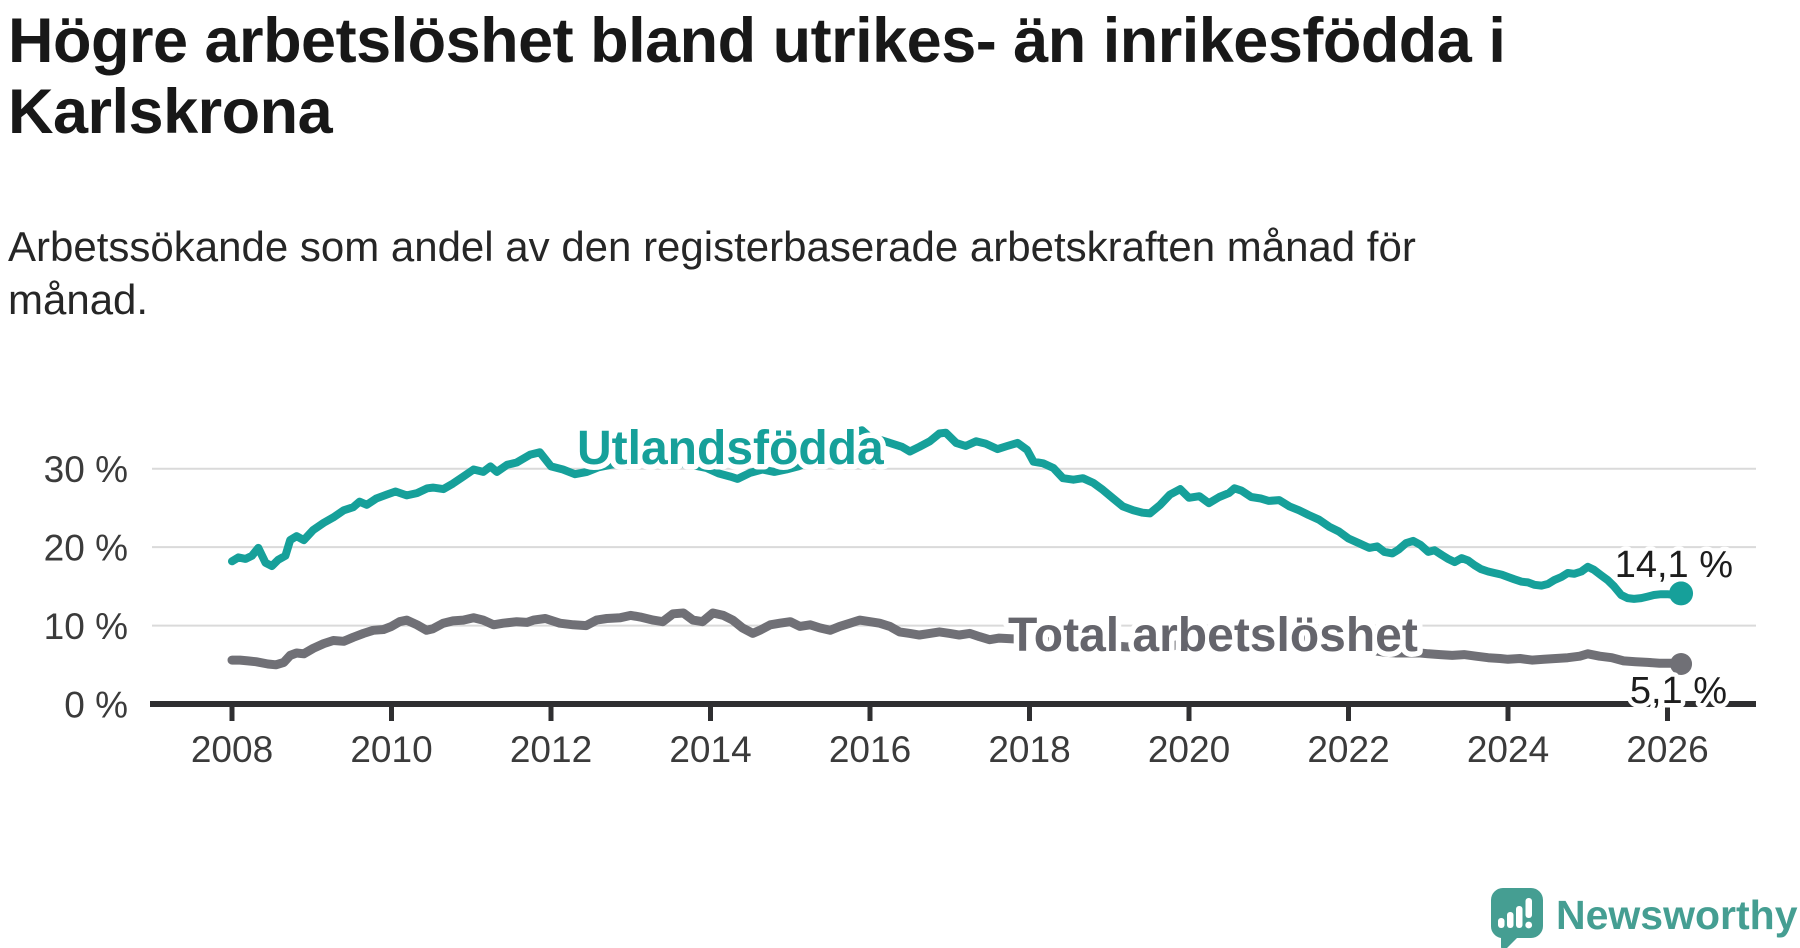 The height and width of the screenshot is (948, 1800). I want to click on y-axis-tick-label: 20 %, so click(86, 548).